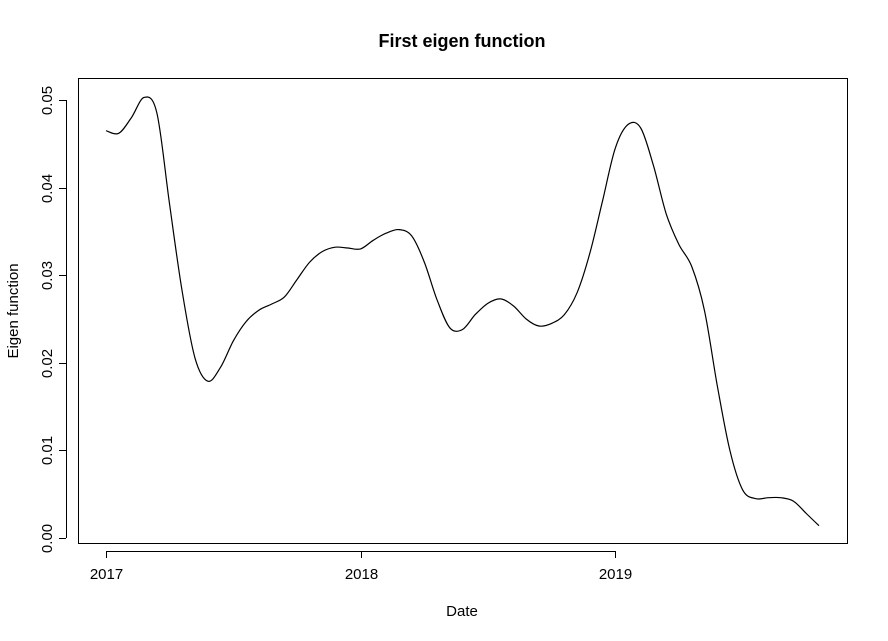 This screenshot has width=888, height=641. I want to click on y-tick-label: 0.04, so click(47, 188).